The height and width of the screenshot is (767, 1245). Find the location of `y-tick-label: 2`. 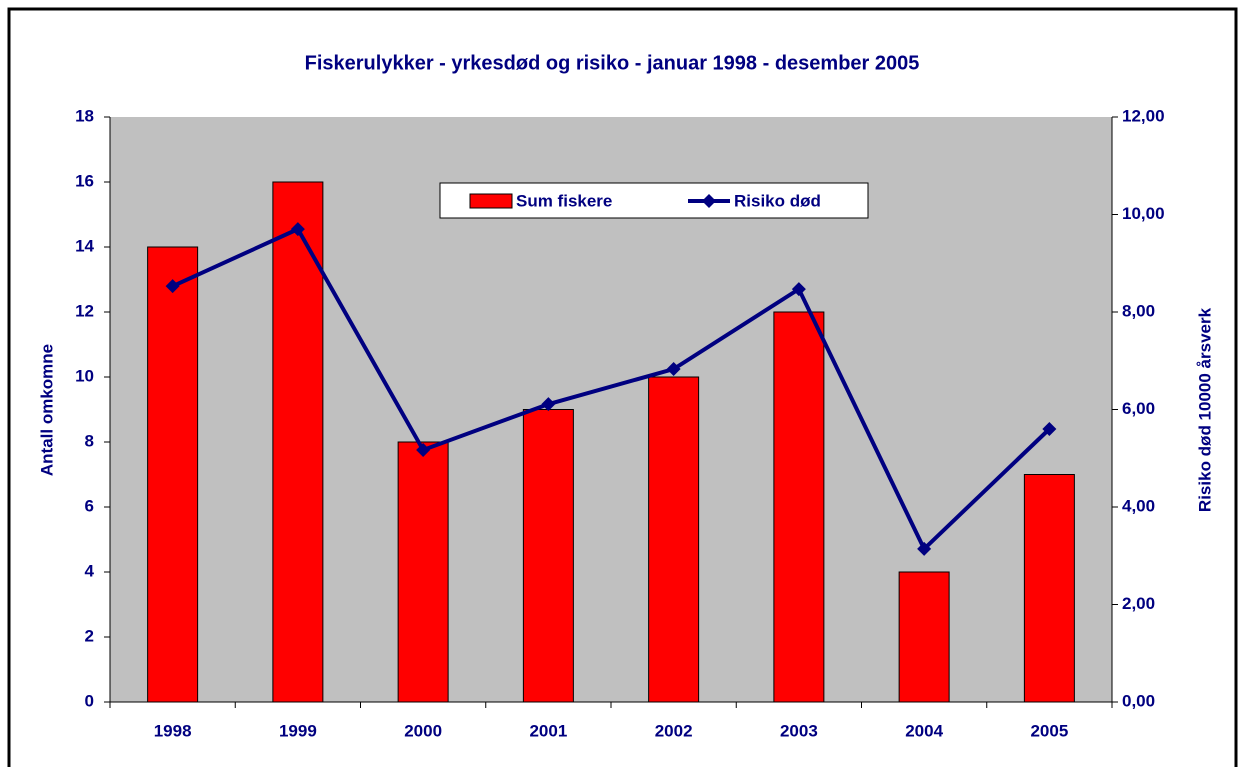

y-tick-label: 2 is located at coordinates (89, 635).